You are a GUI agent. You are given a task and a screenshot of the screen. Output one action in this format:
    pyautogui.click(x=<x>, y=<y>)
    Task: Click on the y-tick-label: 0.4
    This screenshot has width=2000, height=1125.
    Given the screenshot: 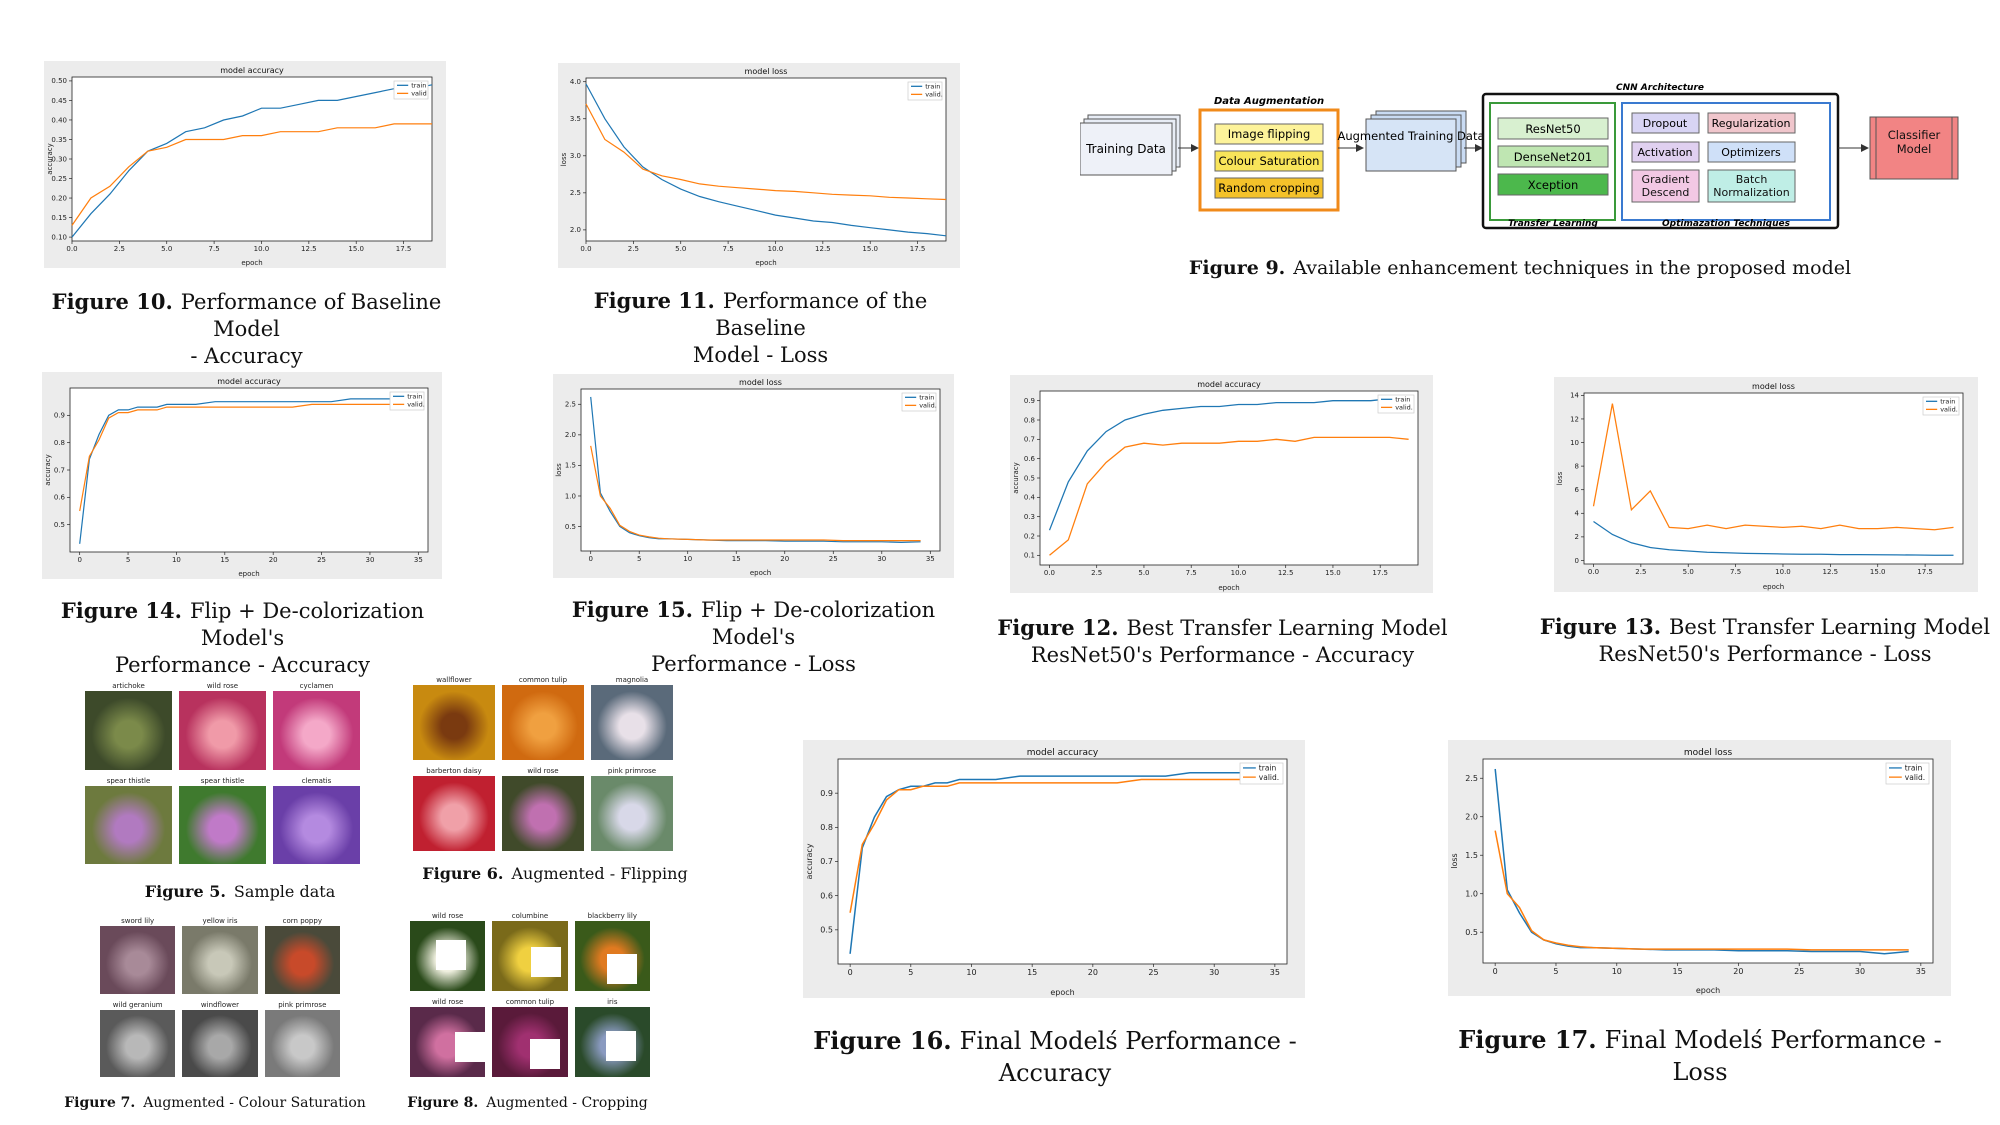 What is the action you would take?
    pyautogui.click(x=1030, y=498)
    